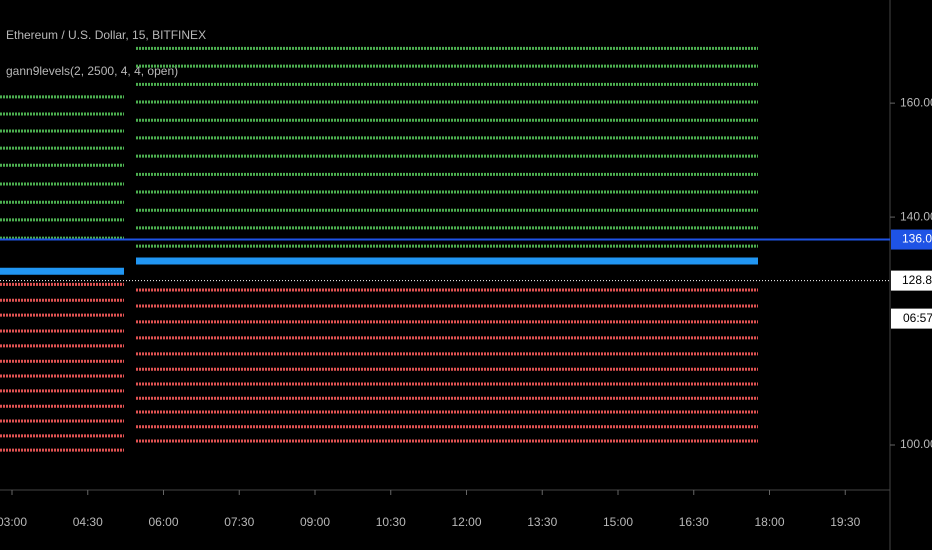 This screenshot has height=550, width=932. Describe the element at coordinates (917, 280) in the screenshot. I see `price-label: 128.85` at that location.